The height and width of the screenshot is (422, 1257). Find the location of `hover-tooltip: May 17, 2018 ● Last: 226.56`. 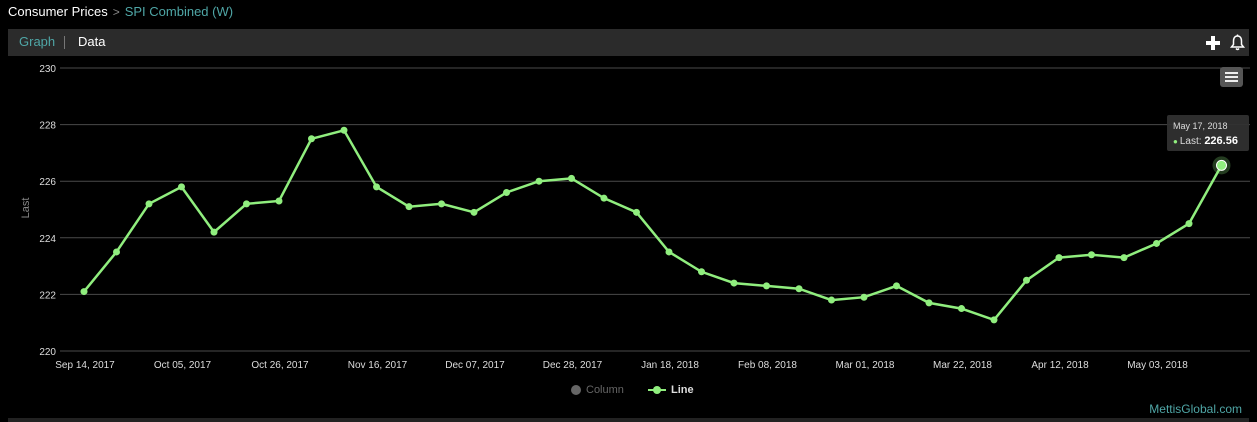

hover-tooltip: May 17, 2018 ● Last: 226.56 is located at coordinates (1208, 133).